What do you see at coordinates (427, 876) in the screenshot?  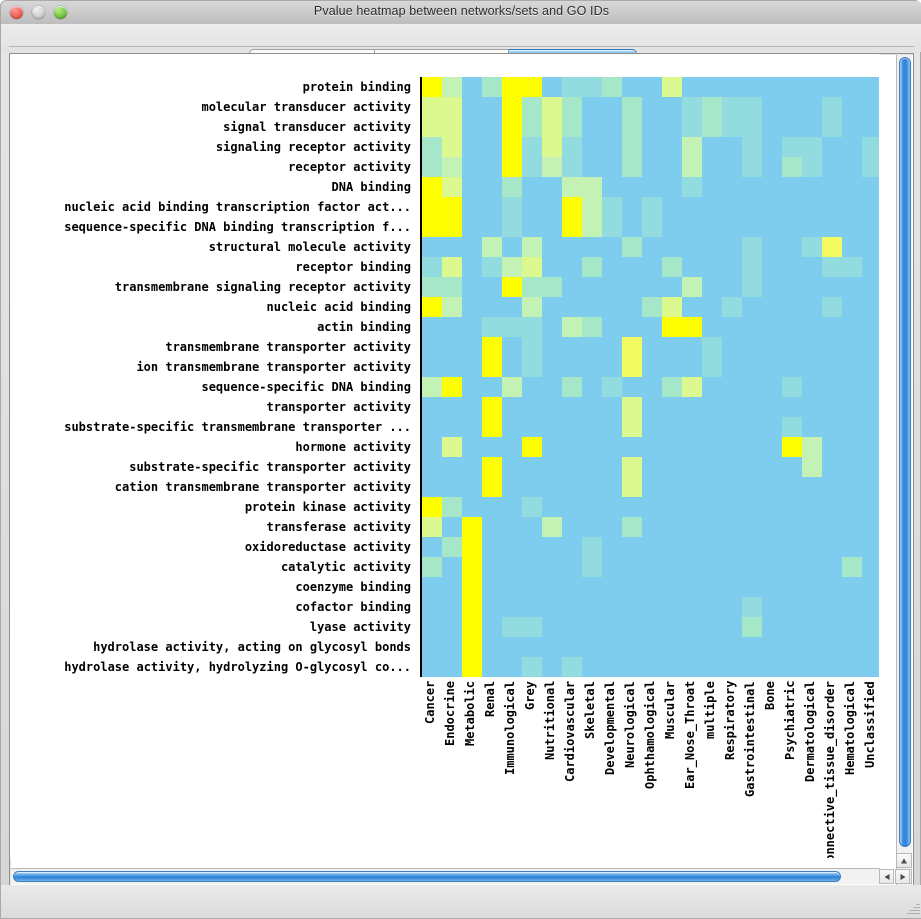 I see `horizontal-scrollbar-thumb` at bounding box center [427, 876].